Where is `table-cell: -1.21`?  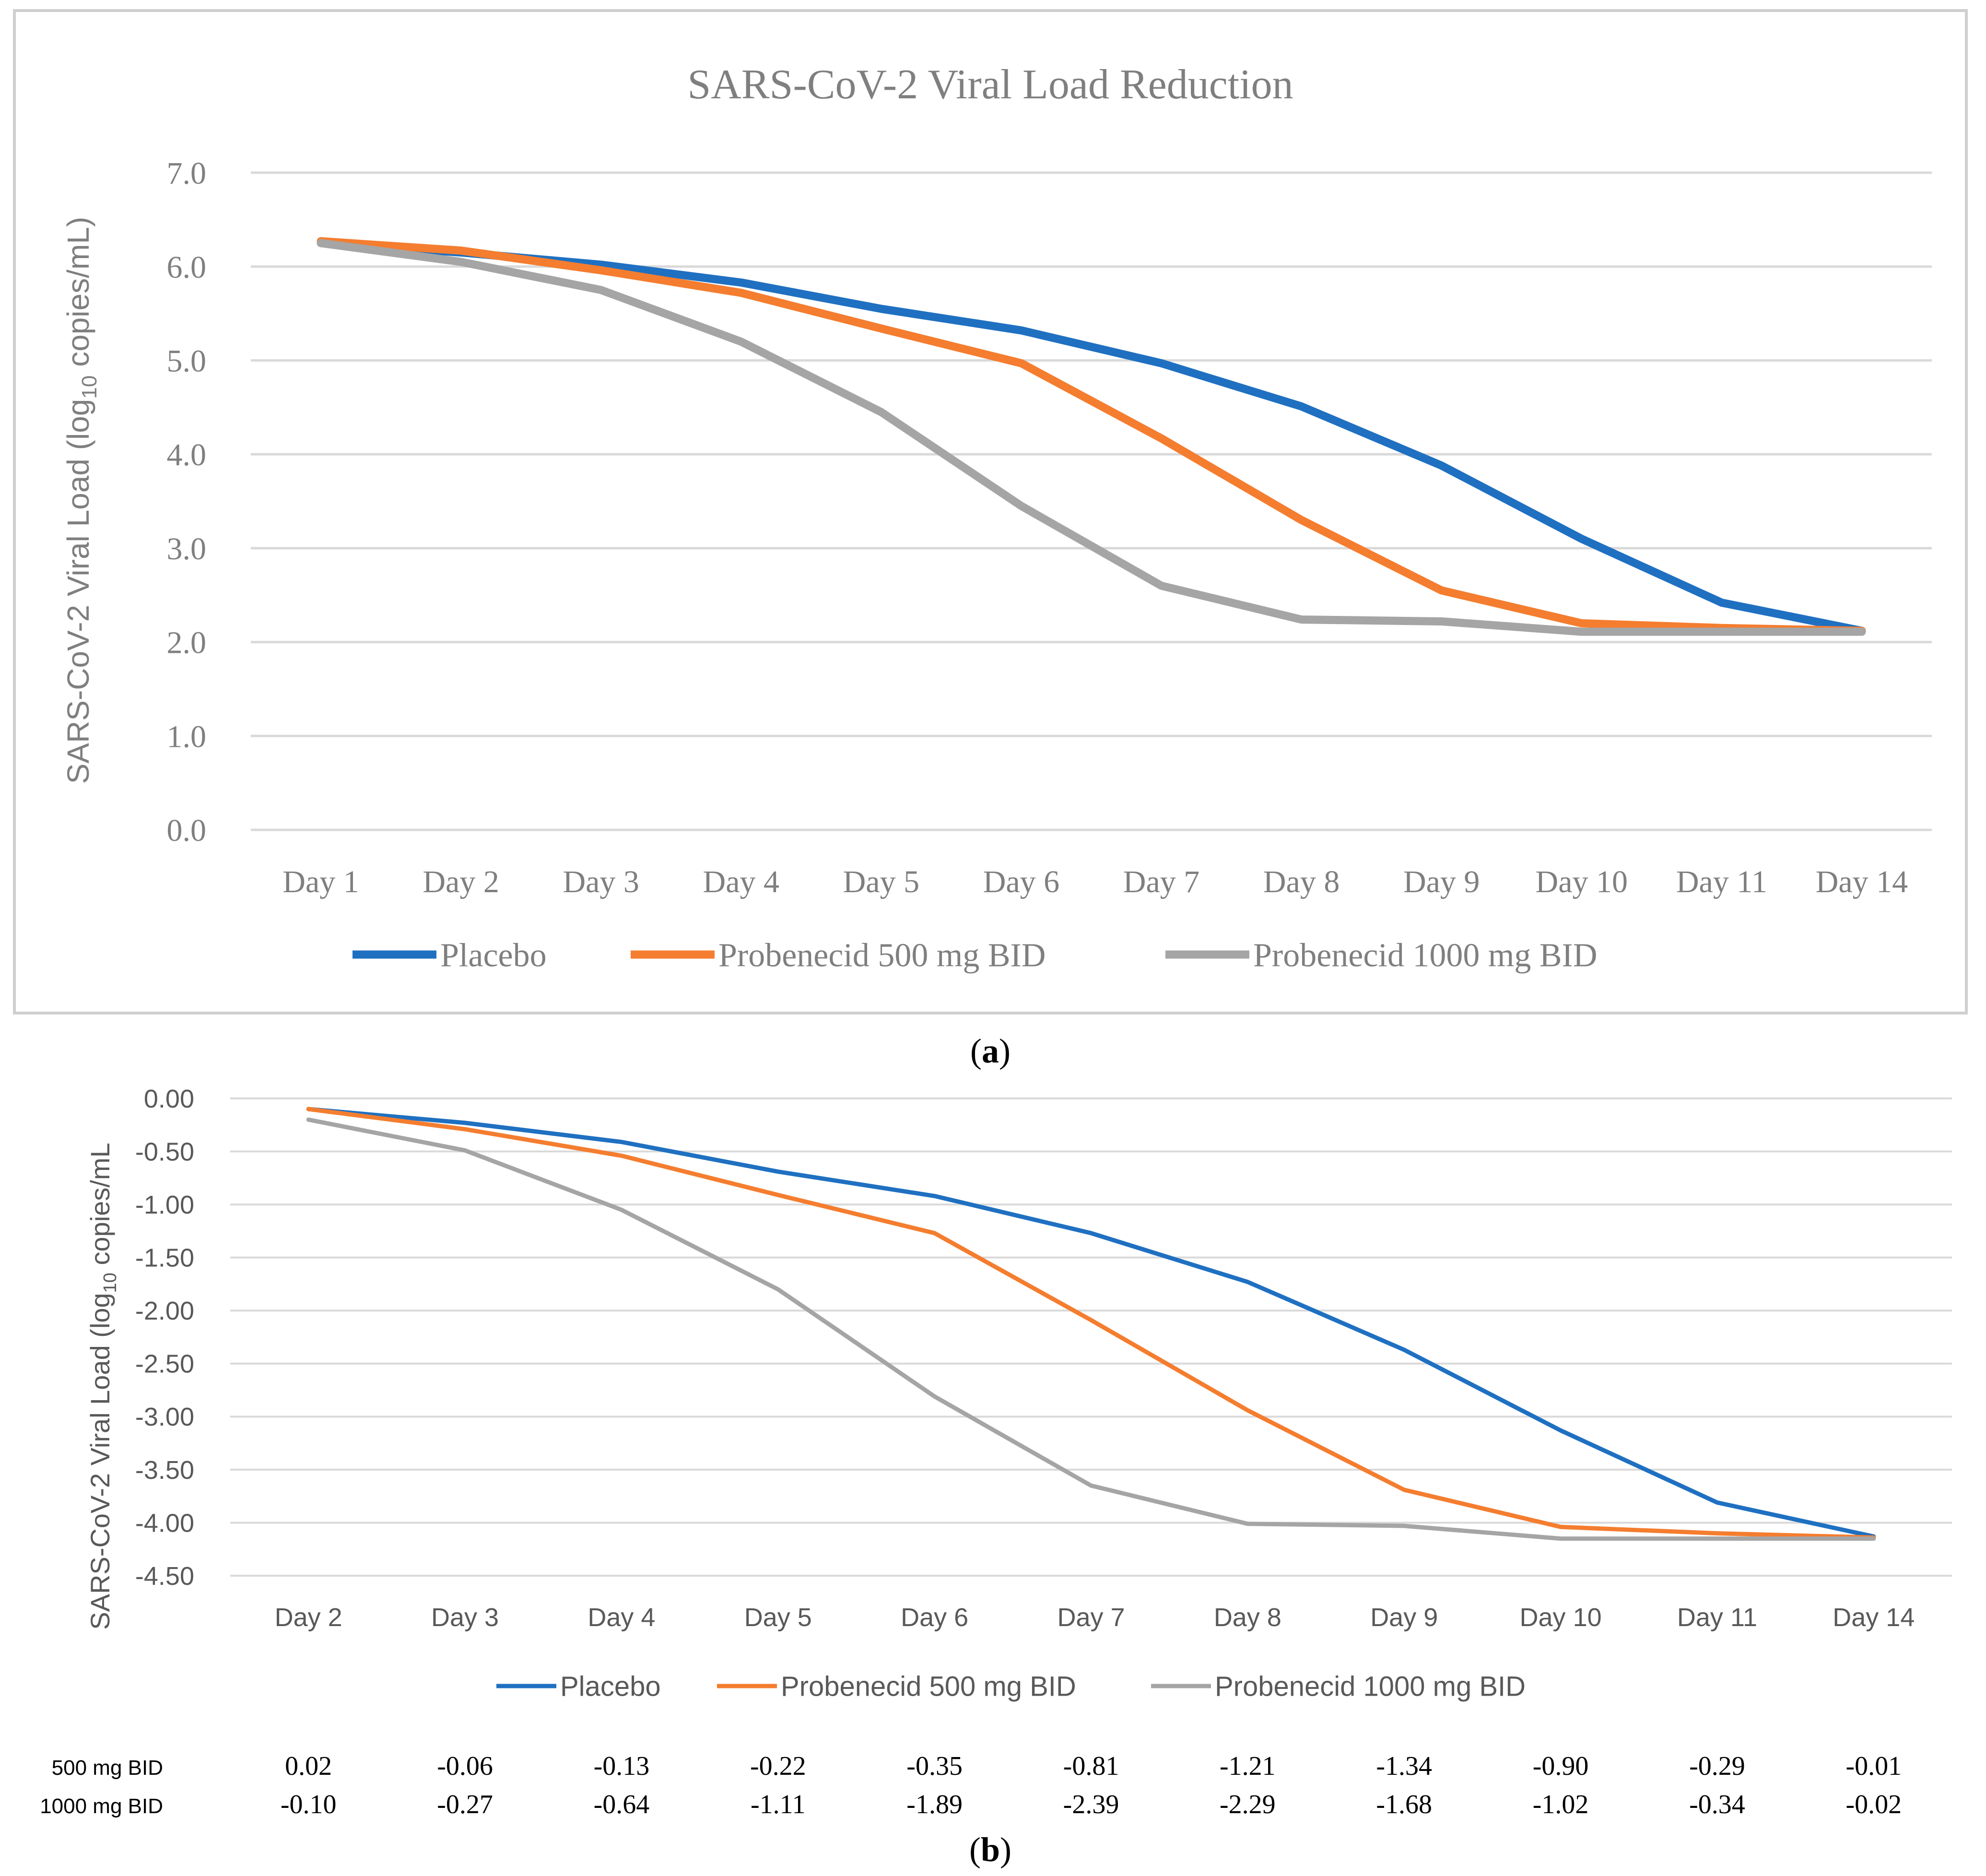 table-cell: -1.21 is located at coordinates (1248, 1766).